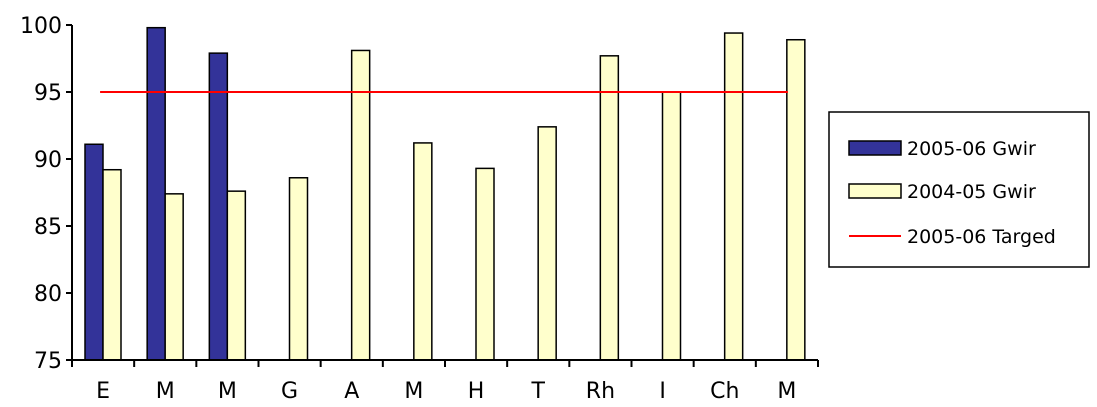  What do you see at coordinates (48, 227) in the screenshot?
I see `y-tick-label-85: 85` at bounding box center [48, 227].